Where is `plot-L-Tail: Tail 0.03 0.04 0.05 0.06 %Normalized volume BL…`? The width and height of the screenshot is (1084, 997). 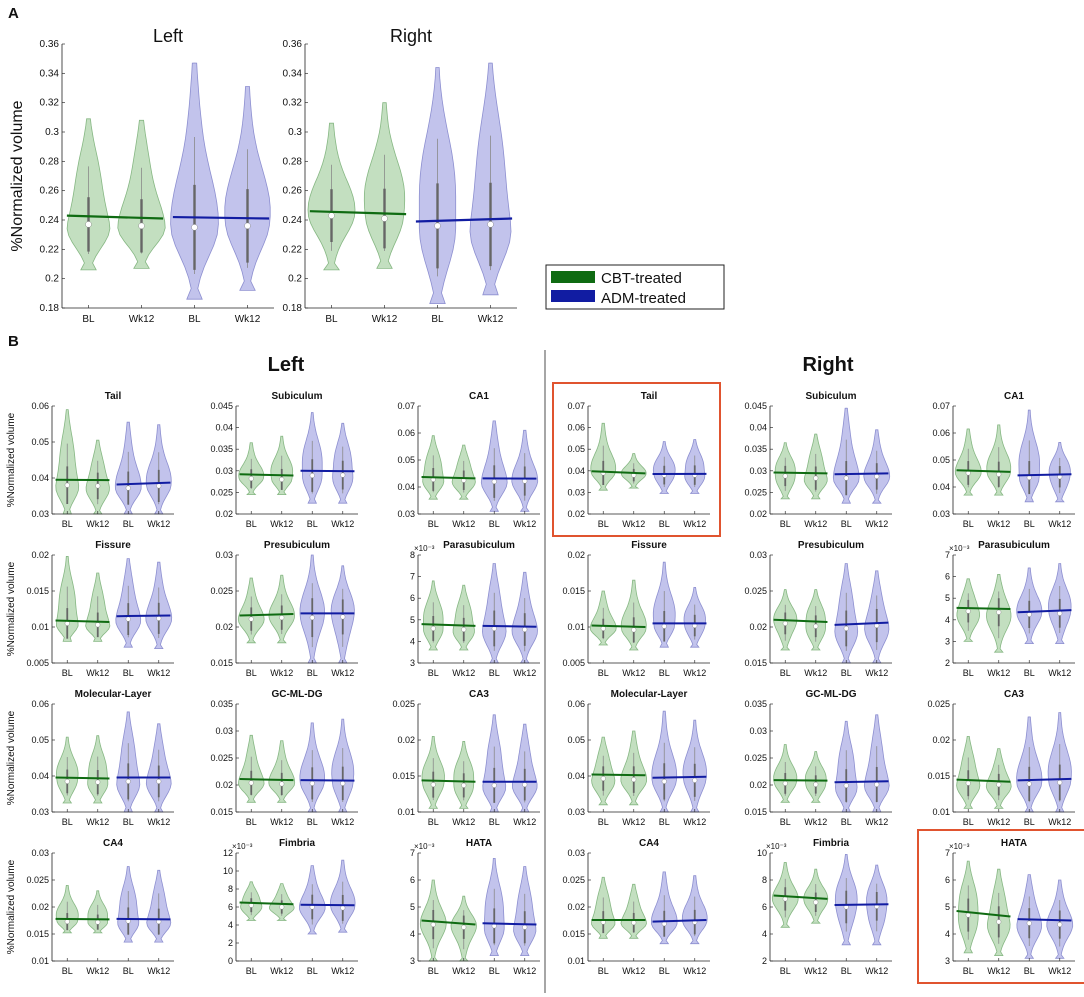 plot-L-Tail: Tail 0.03 0.04 0.05 0.06 %Normalized volume BL… is located at coordinates (90, 460).